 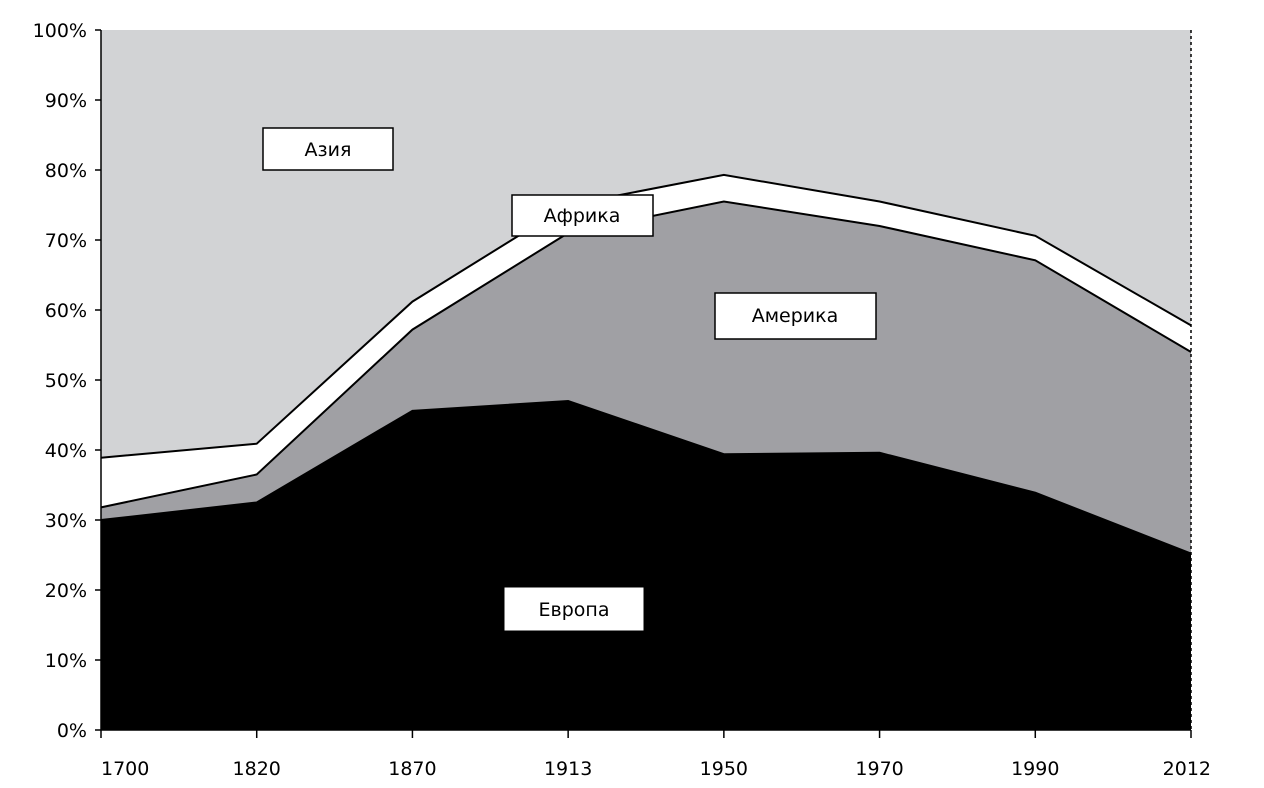 I want to click on y-tick-label: 20%, so click(x=66, y=591).